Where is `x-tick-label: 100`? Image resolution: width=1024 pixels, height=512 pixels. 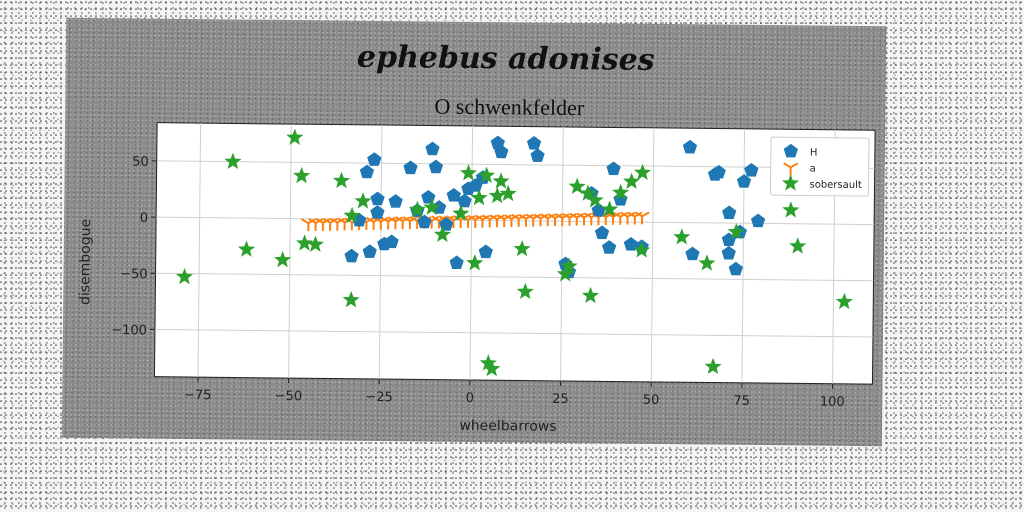
x-tick-label: 100 is located at coordinates (832, 402).